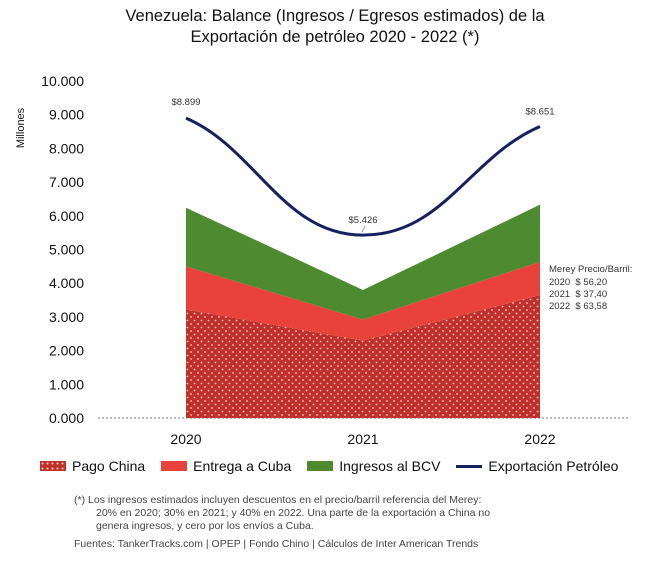 This screenshot has width=670, height=562. I want to click on merey-annotation-2022: 2022 $ 63,58, so click(578, 306).